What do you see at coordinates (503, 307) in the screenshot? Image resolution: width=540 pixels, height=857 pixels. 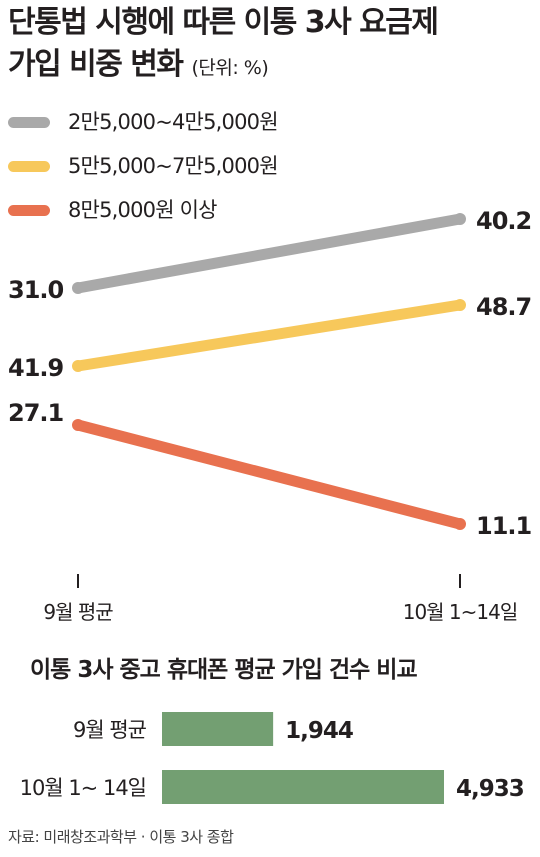 I see `data-label: 48.7` at bounding box center [503, 307].